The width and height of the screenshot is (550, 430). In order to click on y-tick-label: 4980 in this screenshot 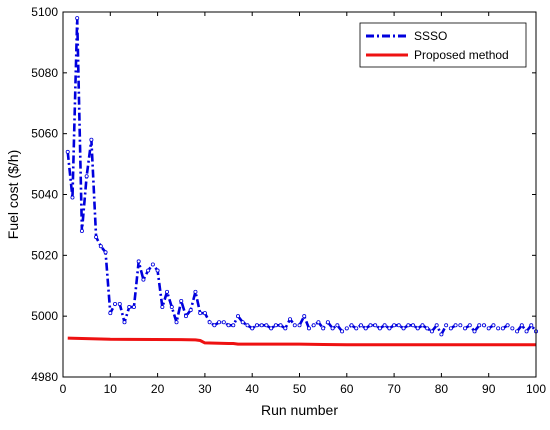, I will do `click(44, 377)`.